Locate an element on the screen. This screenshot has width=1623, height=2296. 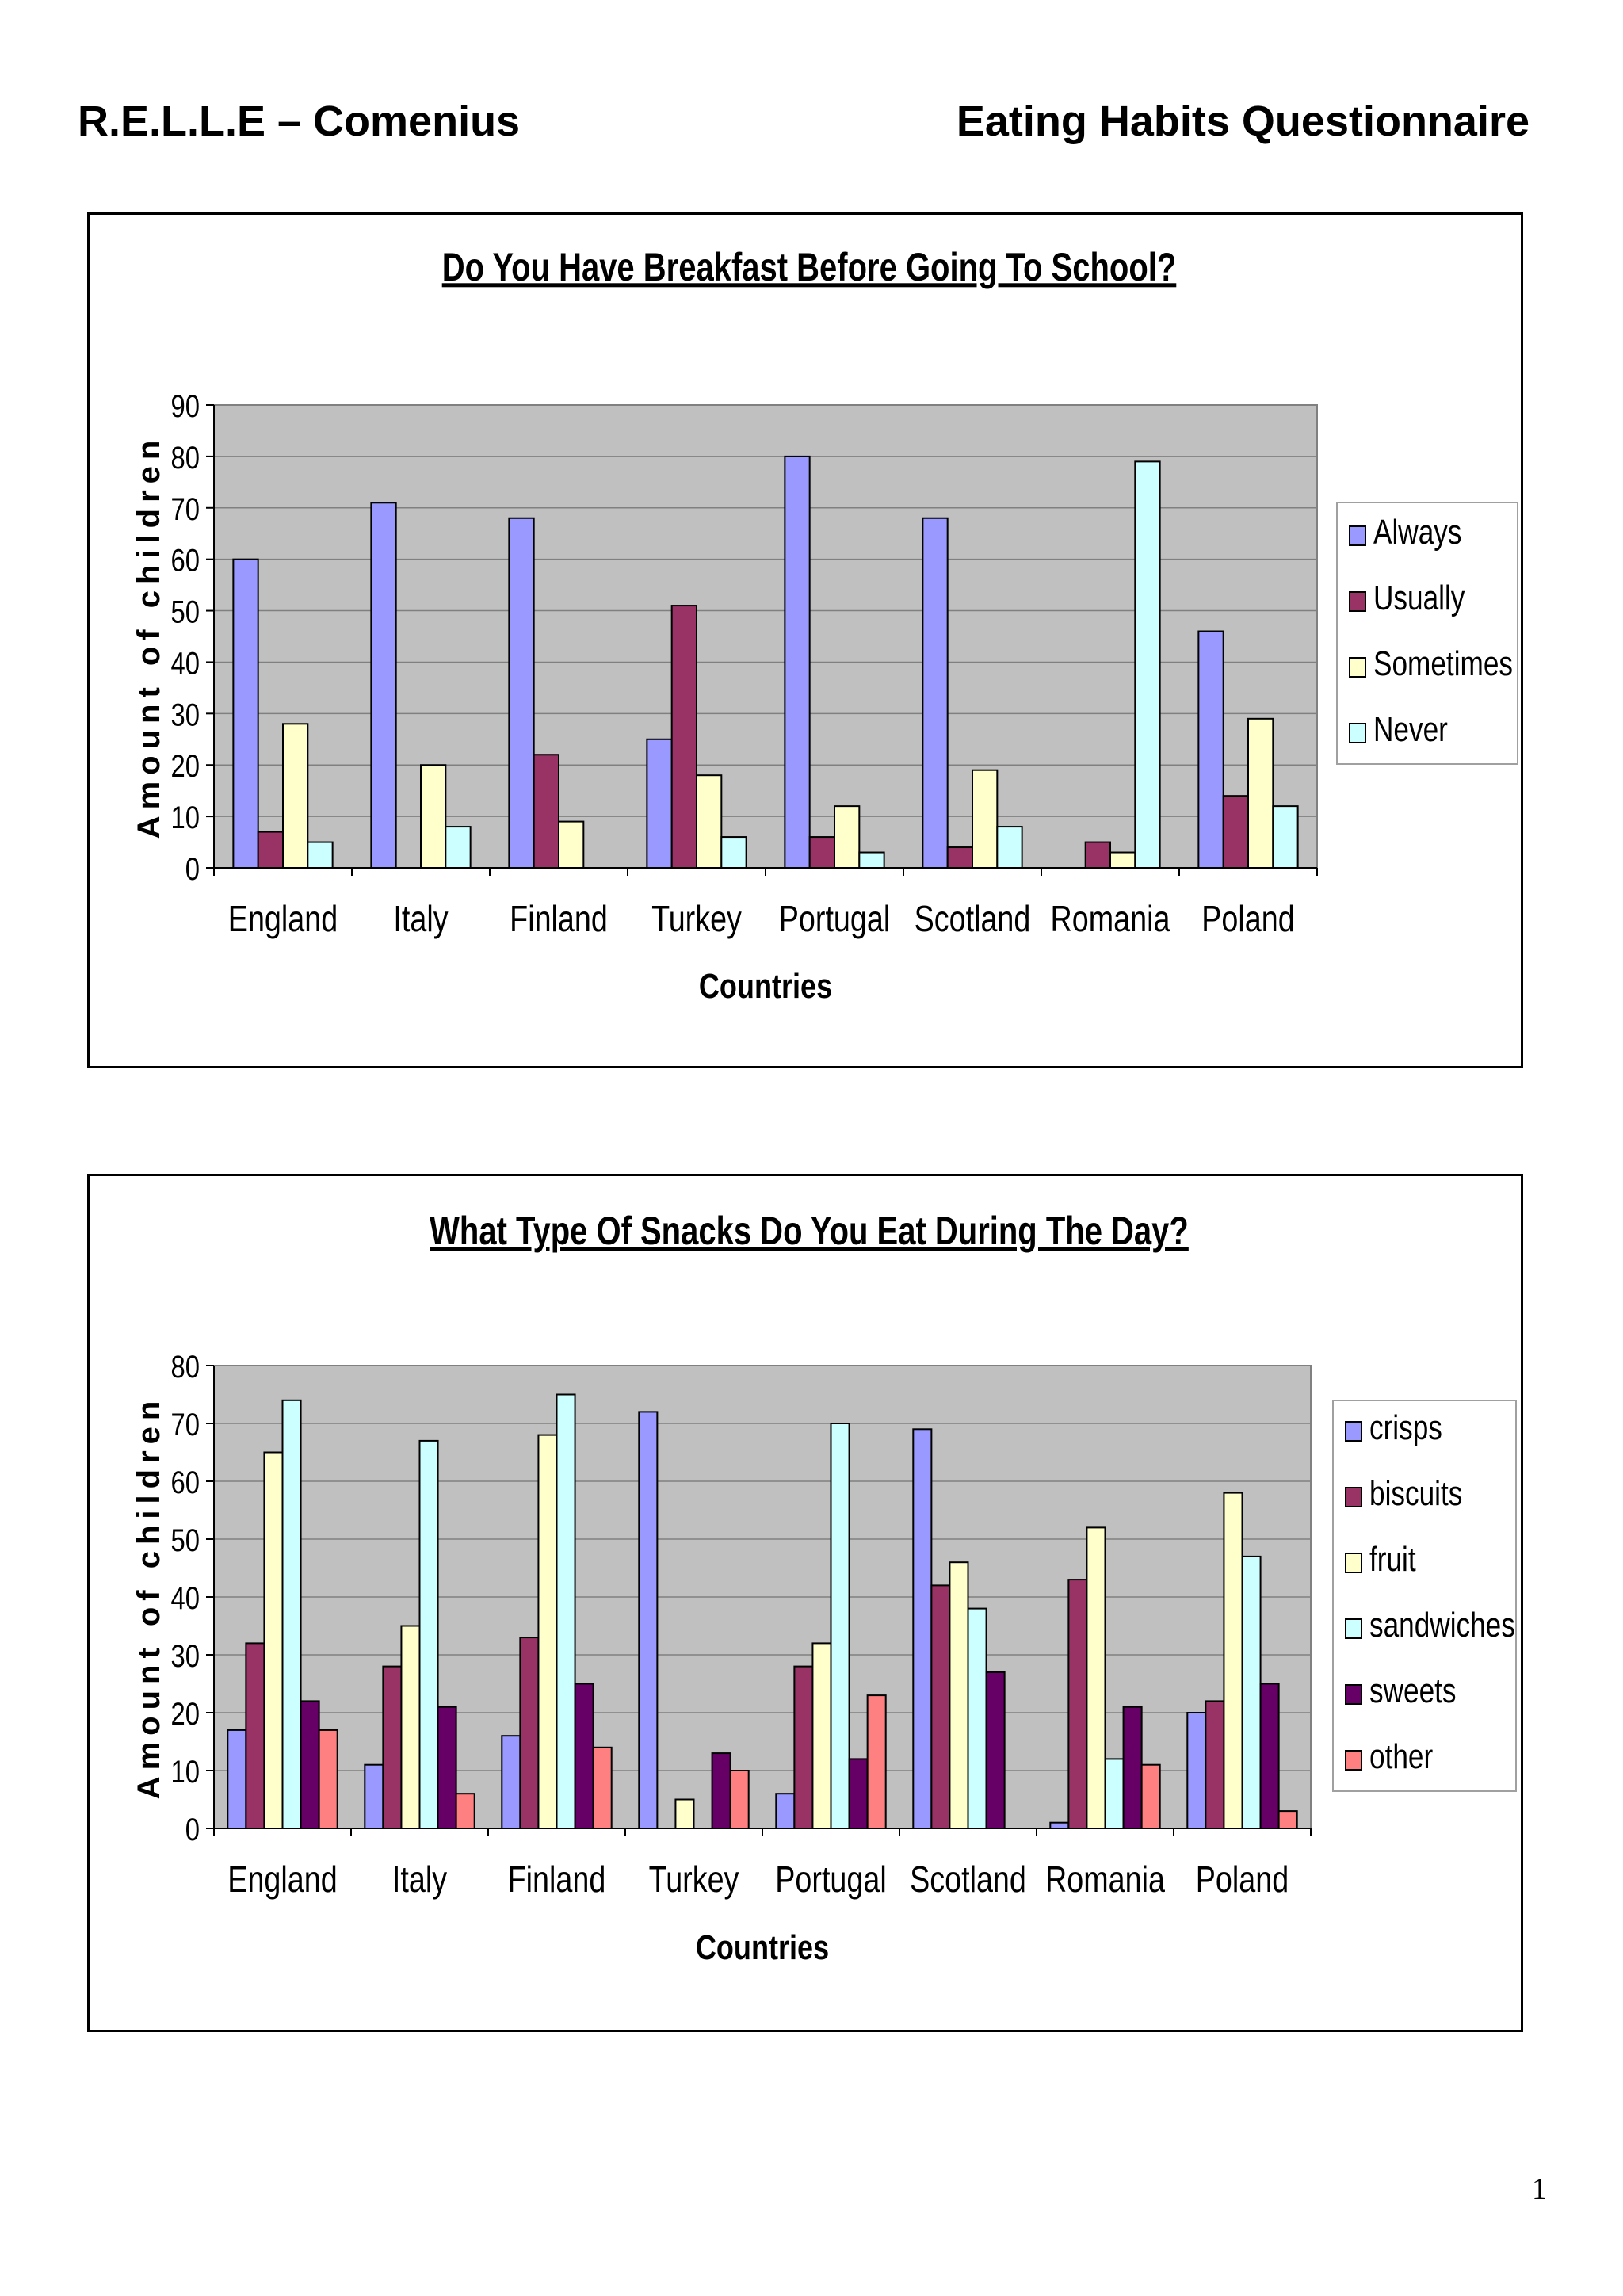
bar-fruit-england is located at coordinates (273, 1641).